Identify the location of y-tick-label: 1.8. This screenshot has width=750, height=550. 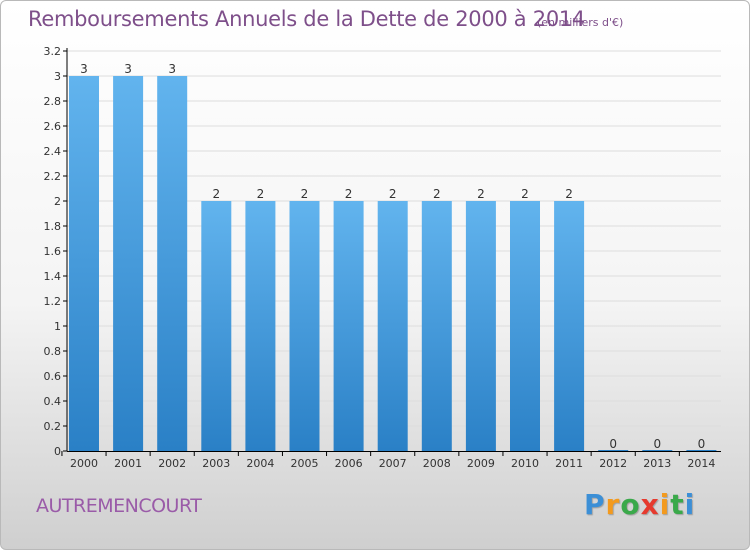
(53, 226).